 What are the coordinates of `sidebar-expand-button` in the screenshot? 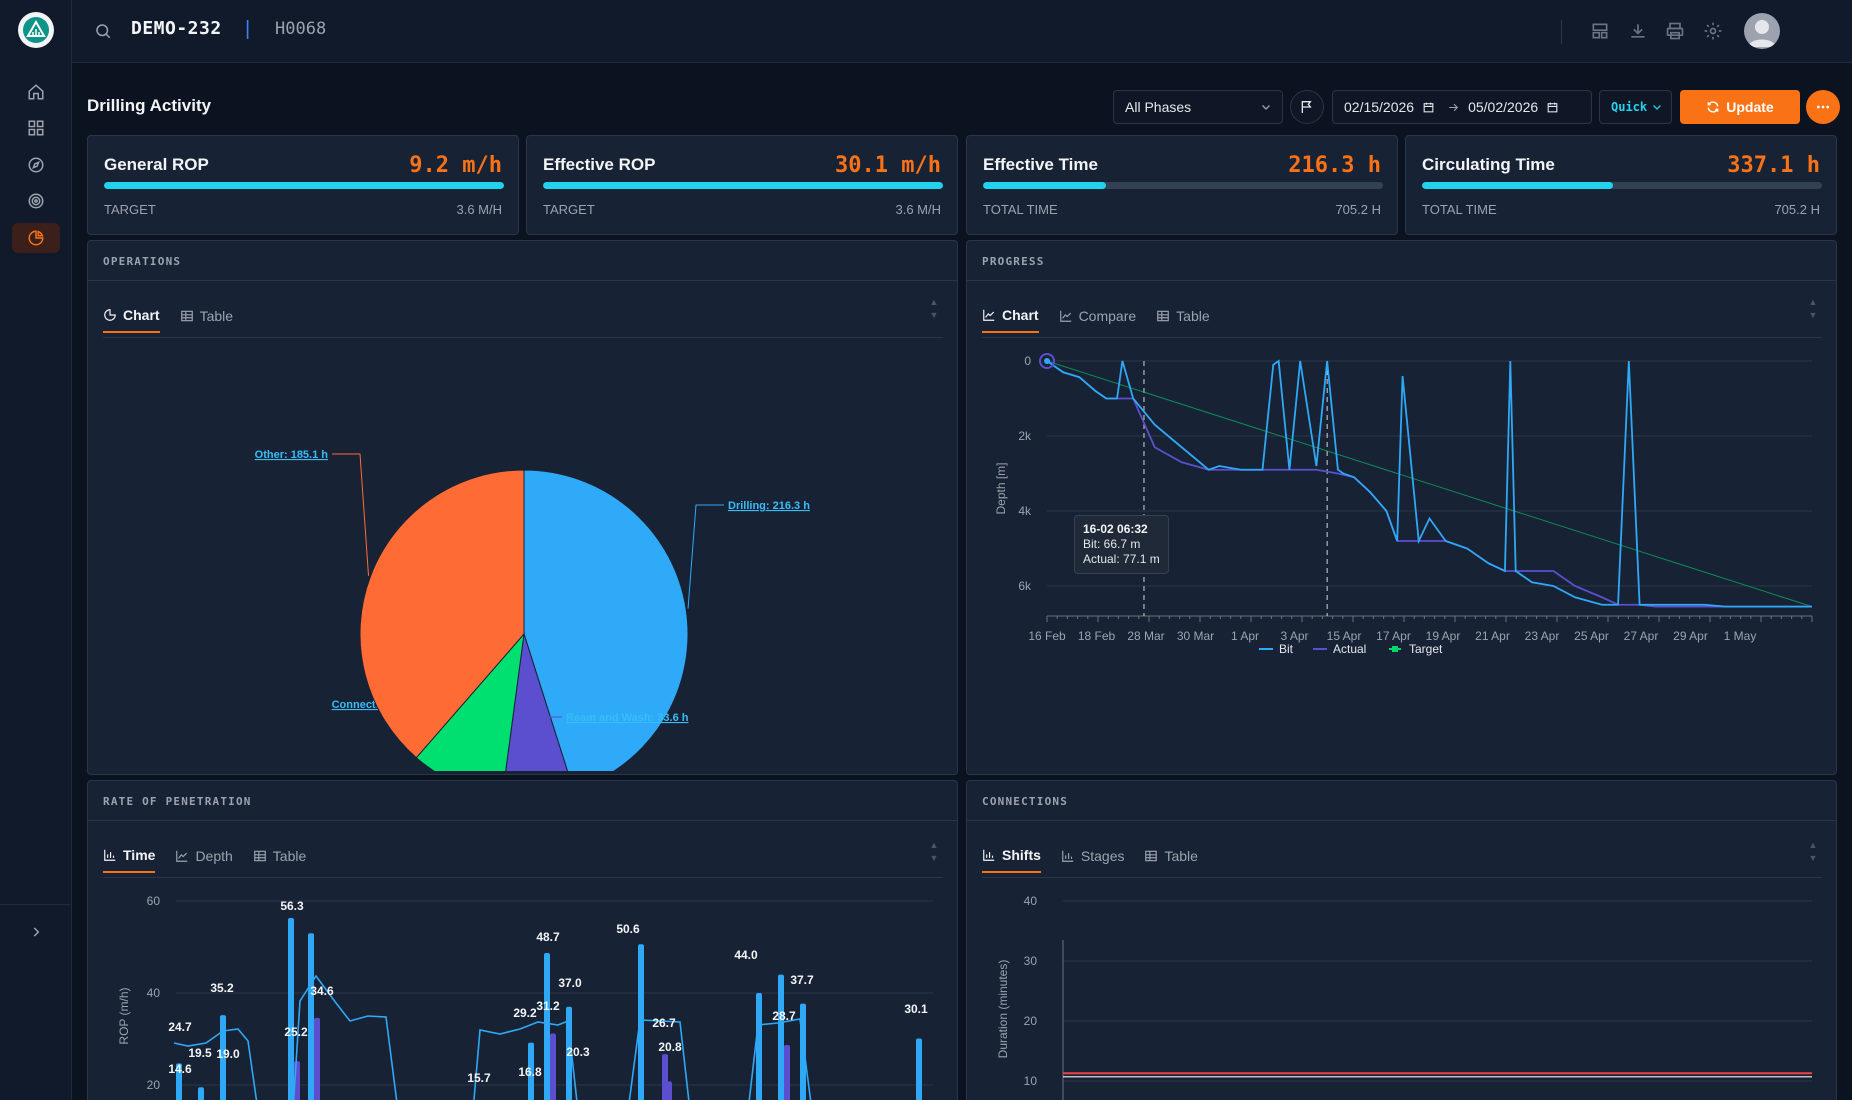 It's located at (36, 932).